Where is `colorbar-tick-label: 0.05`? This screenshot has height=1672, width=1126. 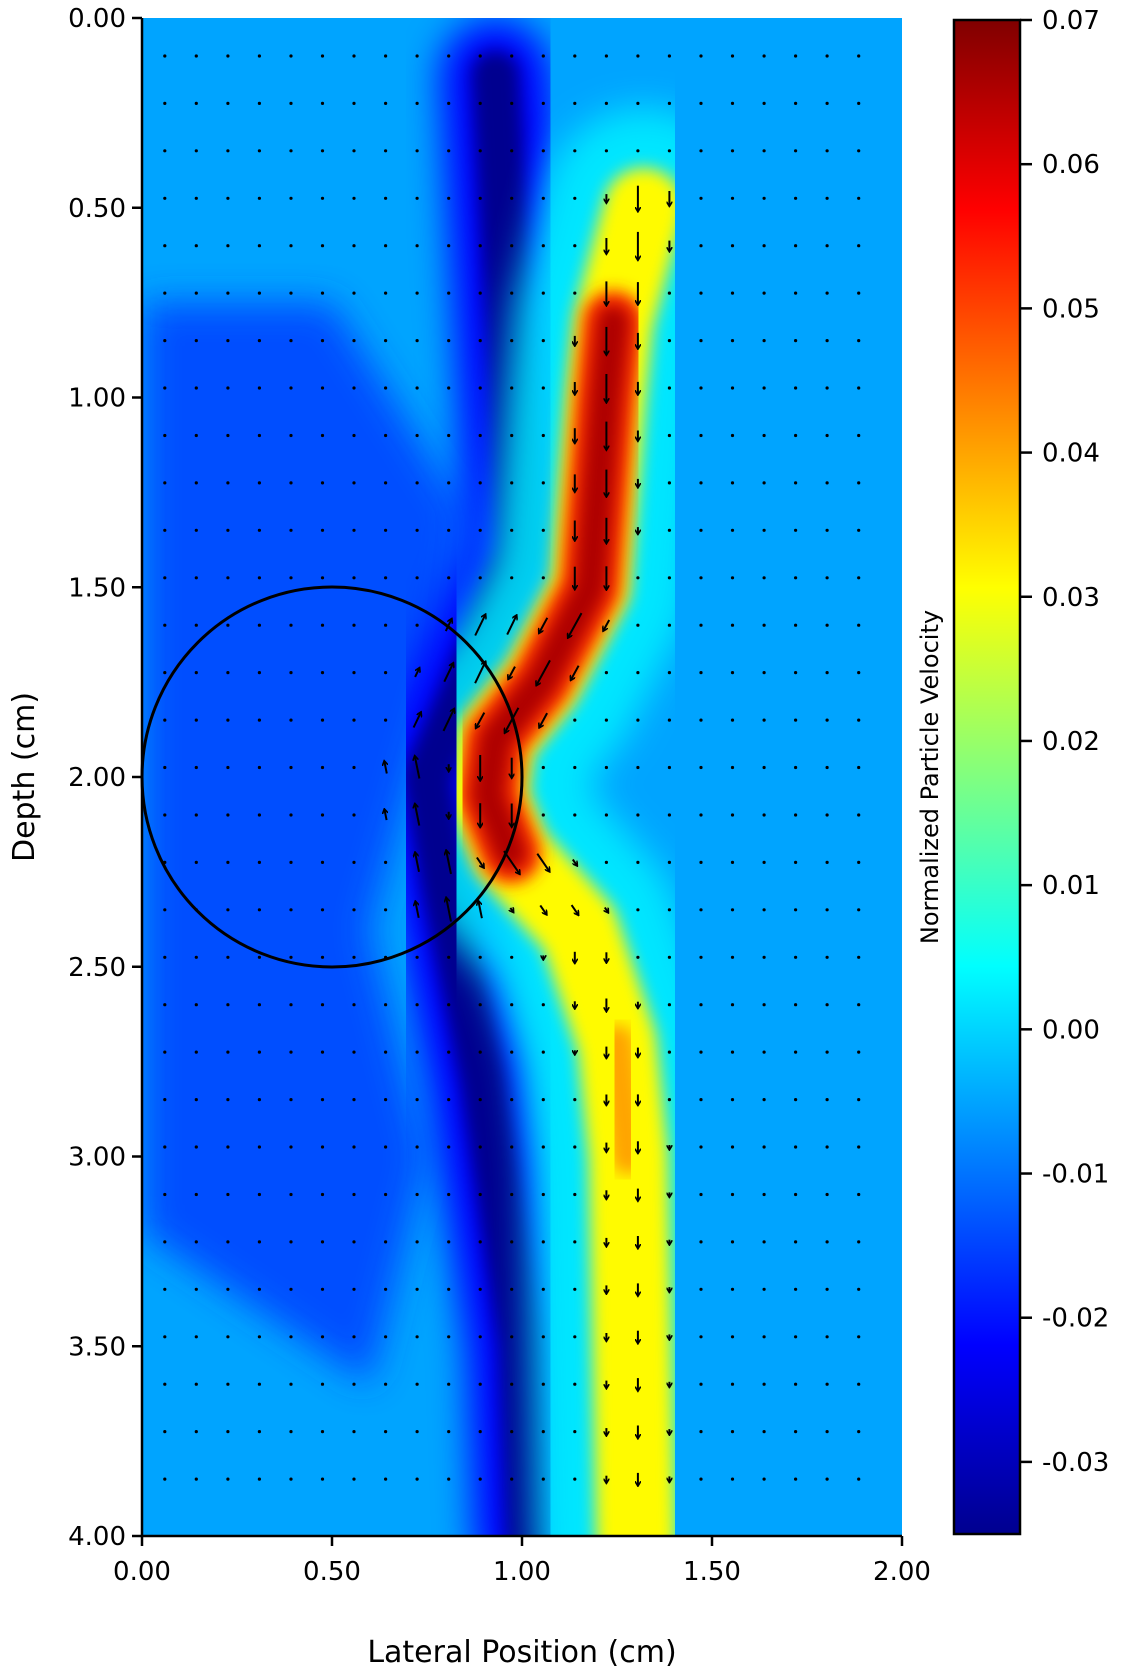
colorbar-tick-label: 0.05 is located at coordinates (1071, 309).